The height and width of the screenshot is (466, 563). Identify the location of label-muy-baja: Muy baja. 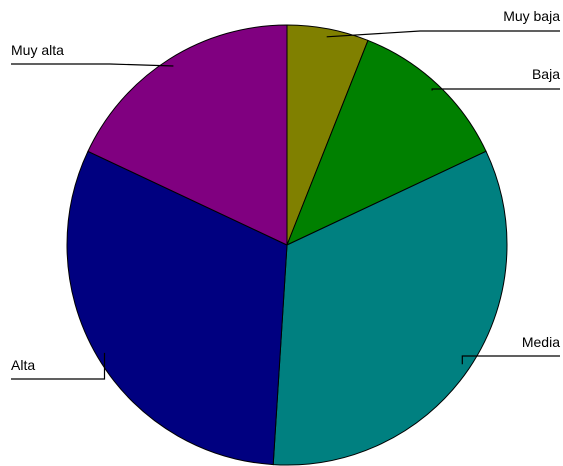
(531, 16).